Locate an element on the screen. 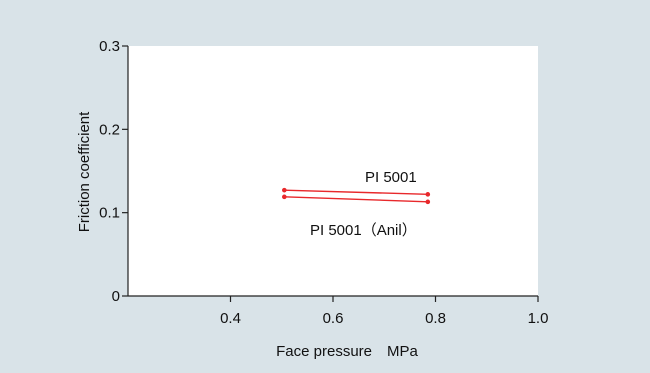  y-tick-label: 0.1 is located at coordinates (109, 213).